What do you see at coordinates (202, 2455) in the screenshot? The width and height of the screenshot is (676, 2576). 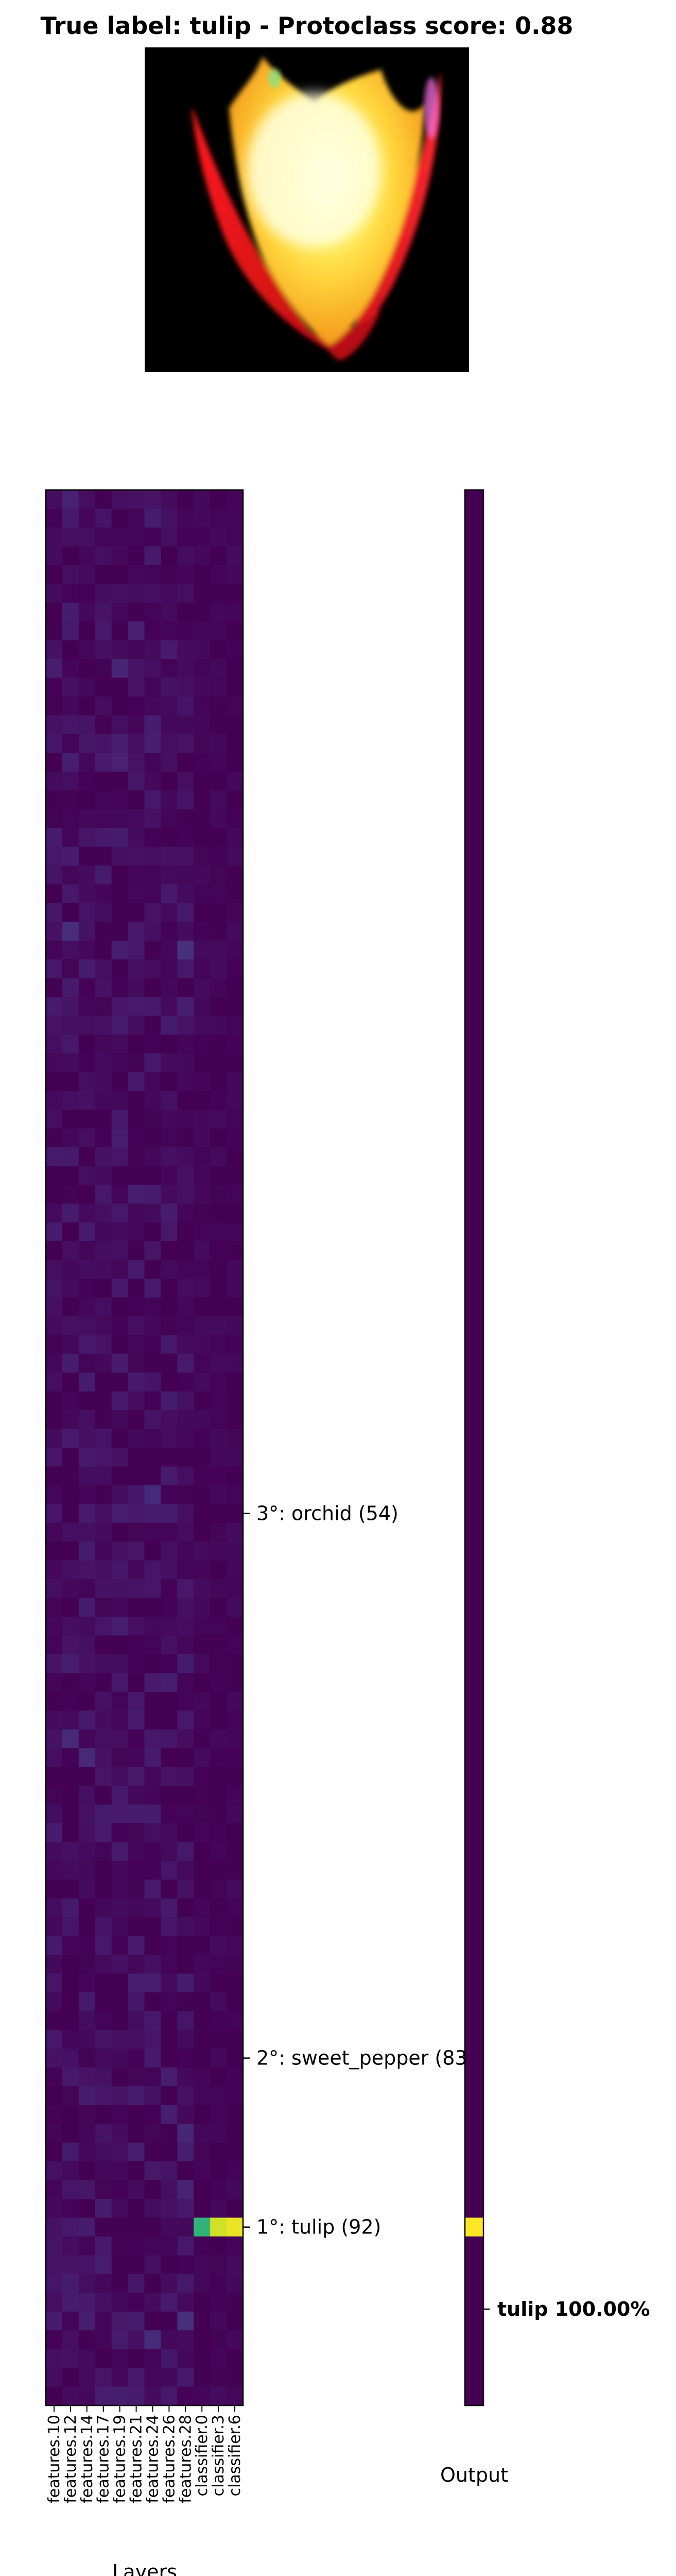 I see `x-tick-label: classifier.0` at bounding box center [202, 2455].